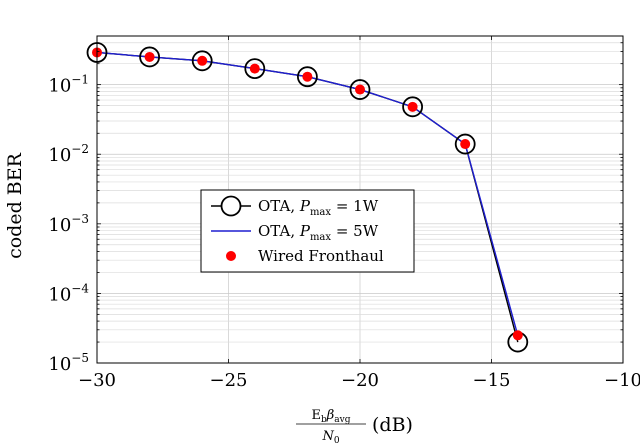 This screenshot has height=445, width=640. Describe the element at coordinates (321, 256) in the screenshot. I see `legend-entry-label: Wired Fronthaul` at that location.